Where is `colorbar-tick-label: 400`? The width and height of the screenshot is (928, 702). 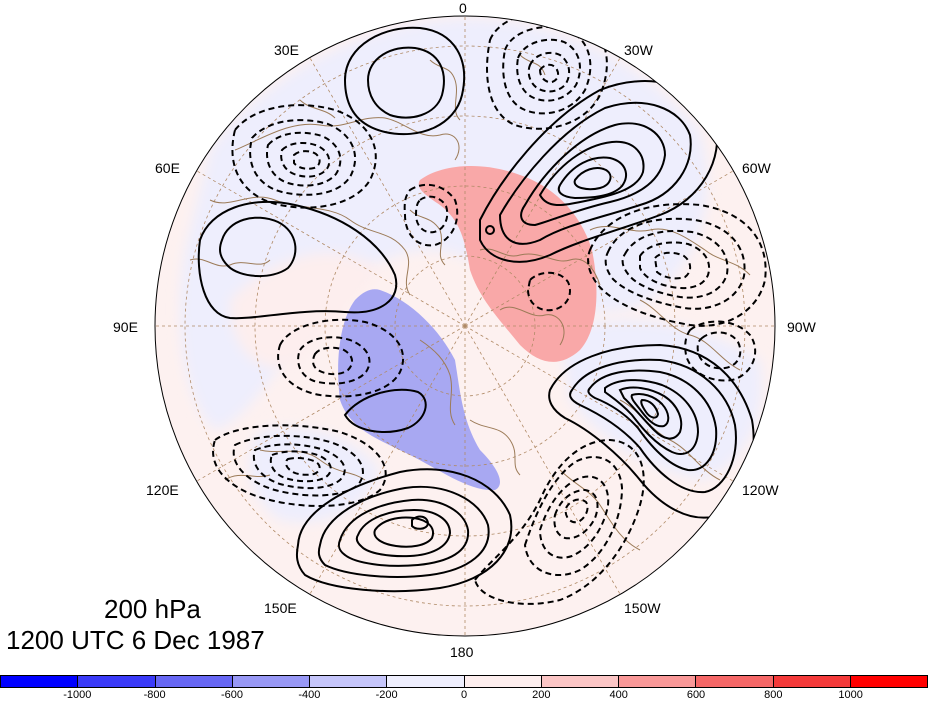
colorbar-tick-label: 400 is located at coordinates (618, 695).